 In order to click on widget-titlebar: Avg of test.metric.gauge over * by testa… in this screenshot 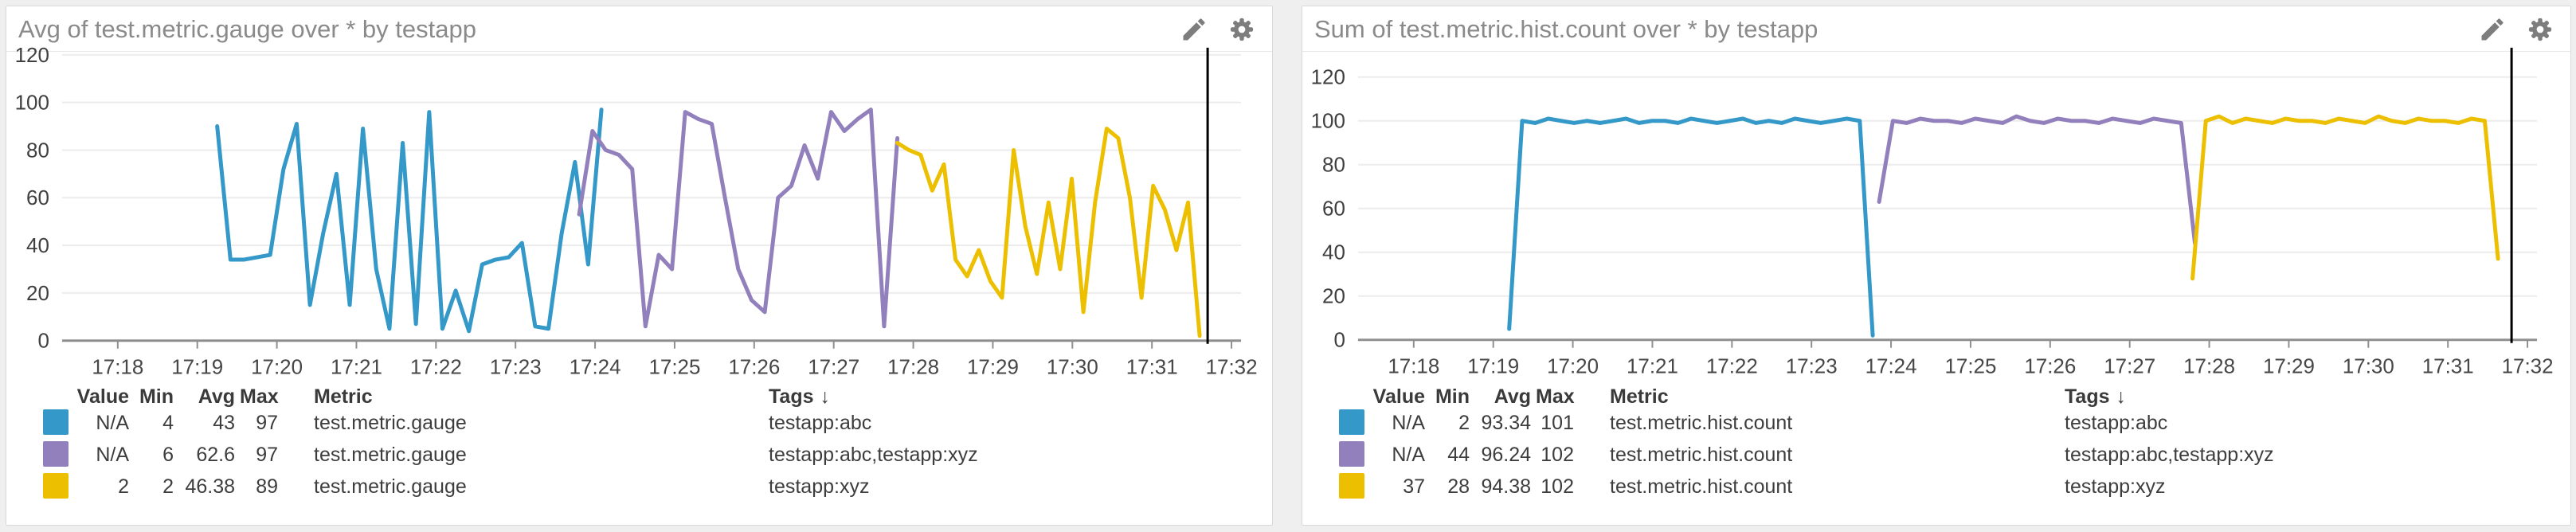, I will do `click(639, 29)`.